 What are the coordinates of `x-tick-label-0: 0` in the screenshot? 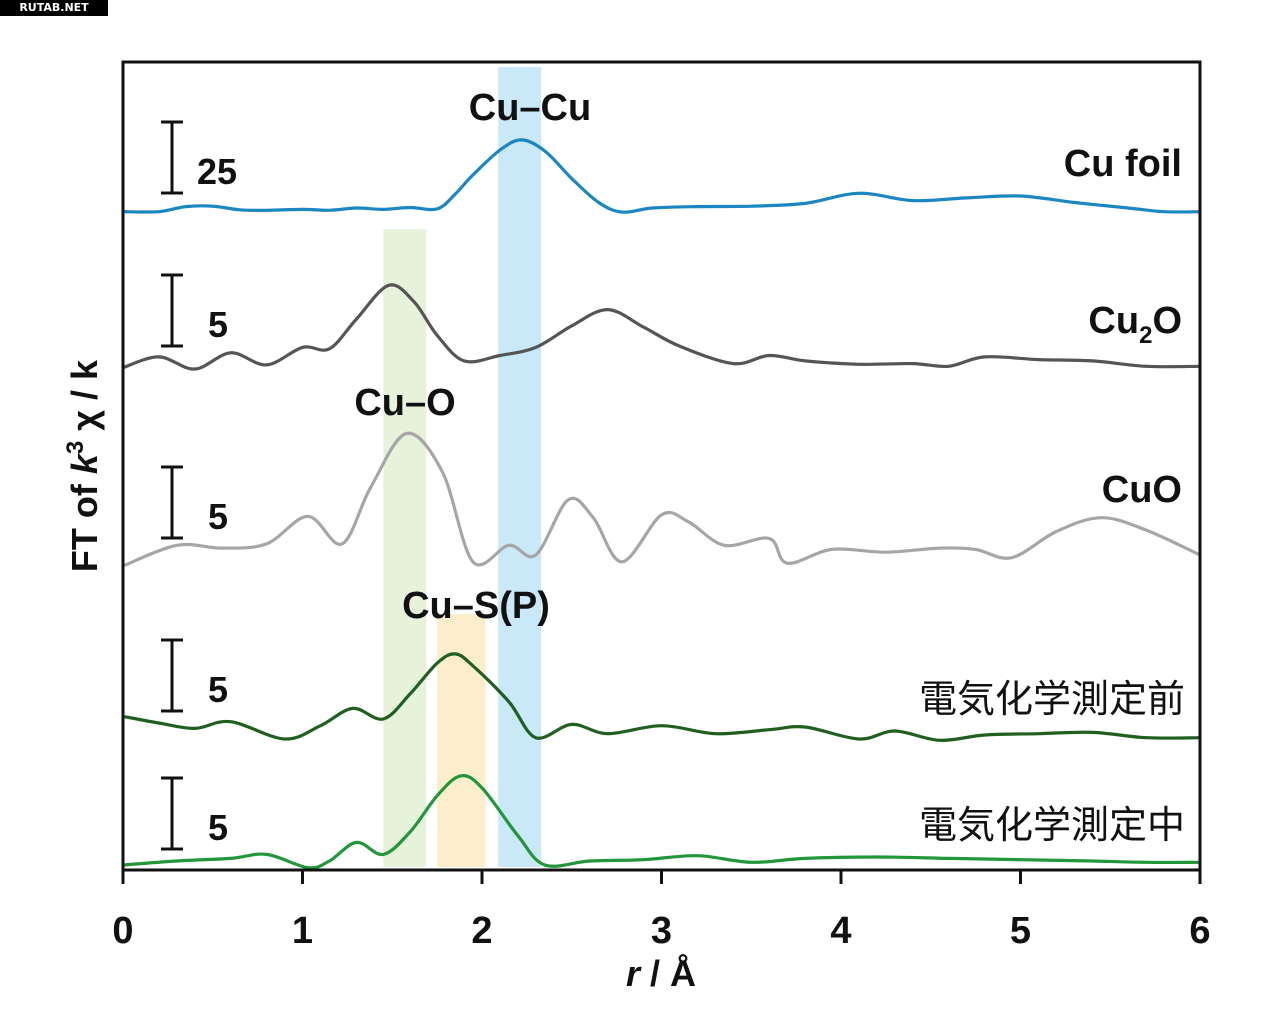 It's located at (122, 931).